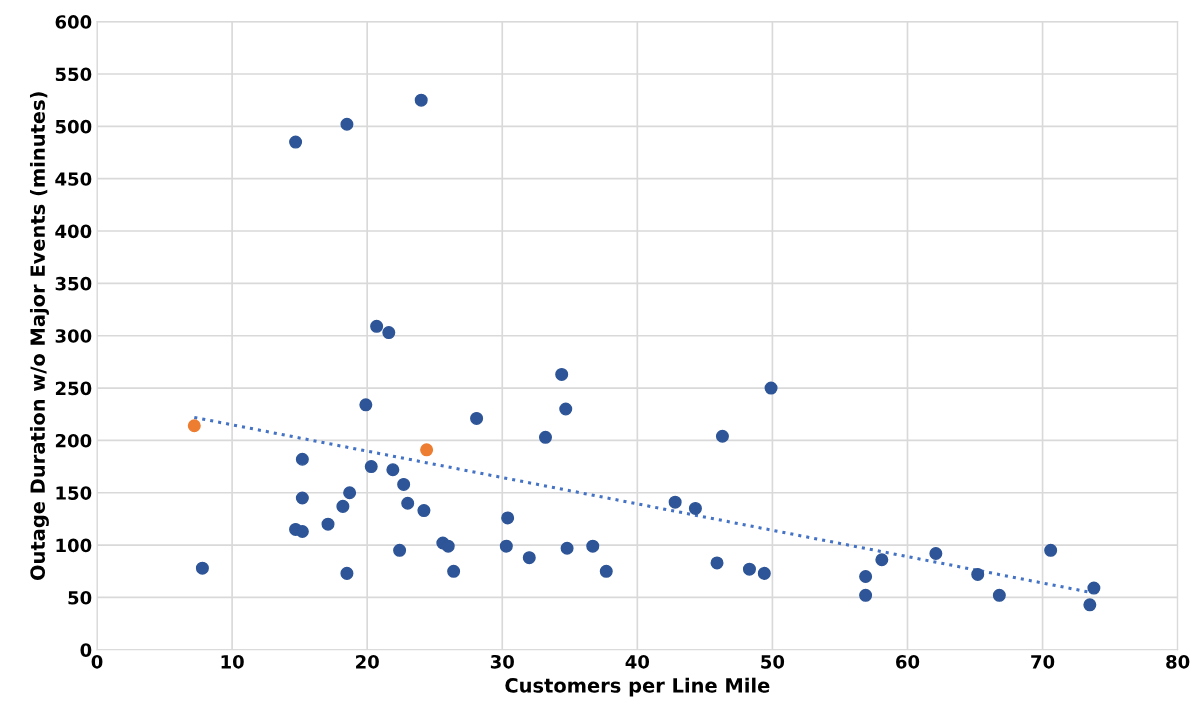 Image resolution: width=1198 pixels, height=722 pixels. Describe the element at coordinates (97, 661) in the screenshot. I see `x-tick-label: 0` at that location.